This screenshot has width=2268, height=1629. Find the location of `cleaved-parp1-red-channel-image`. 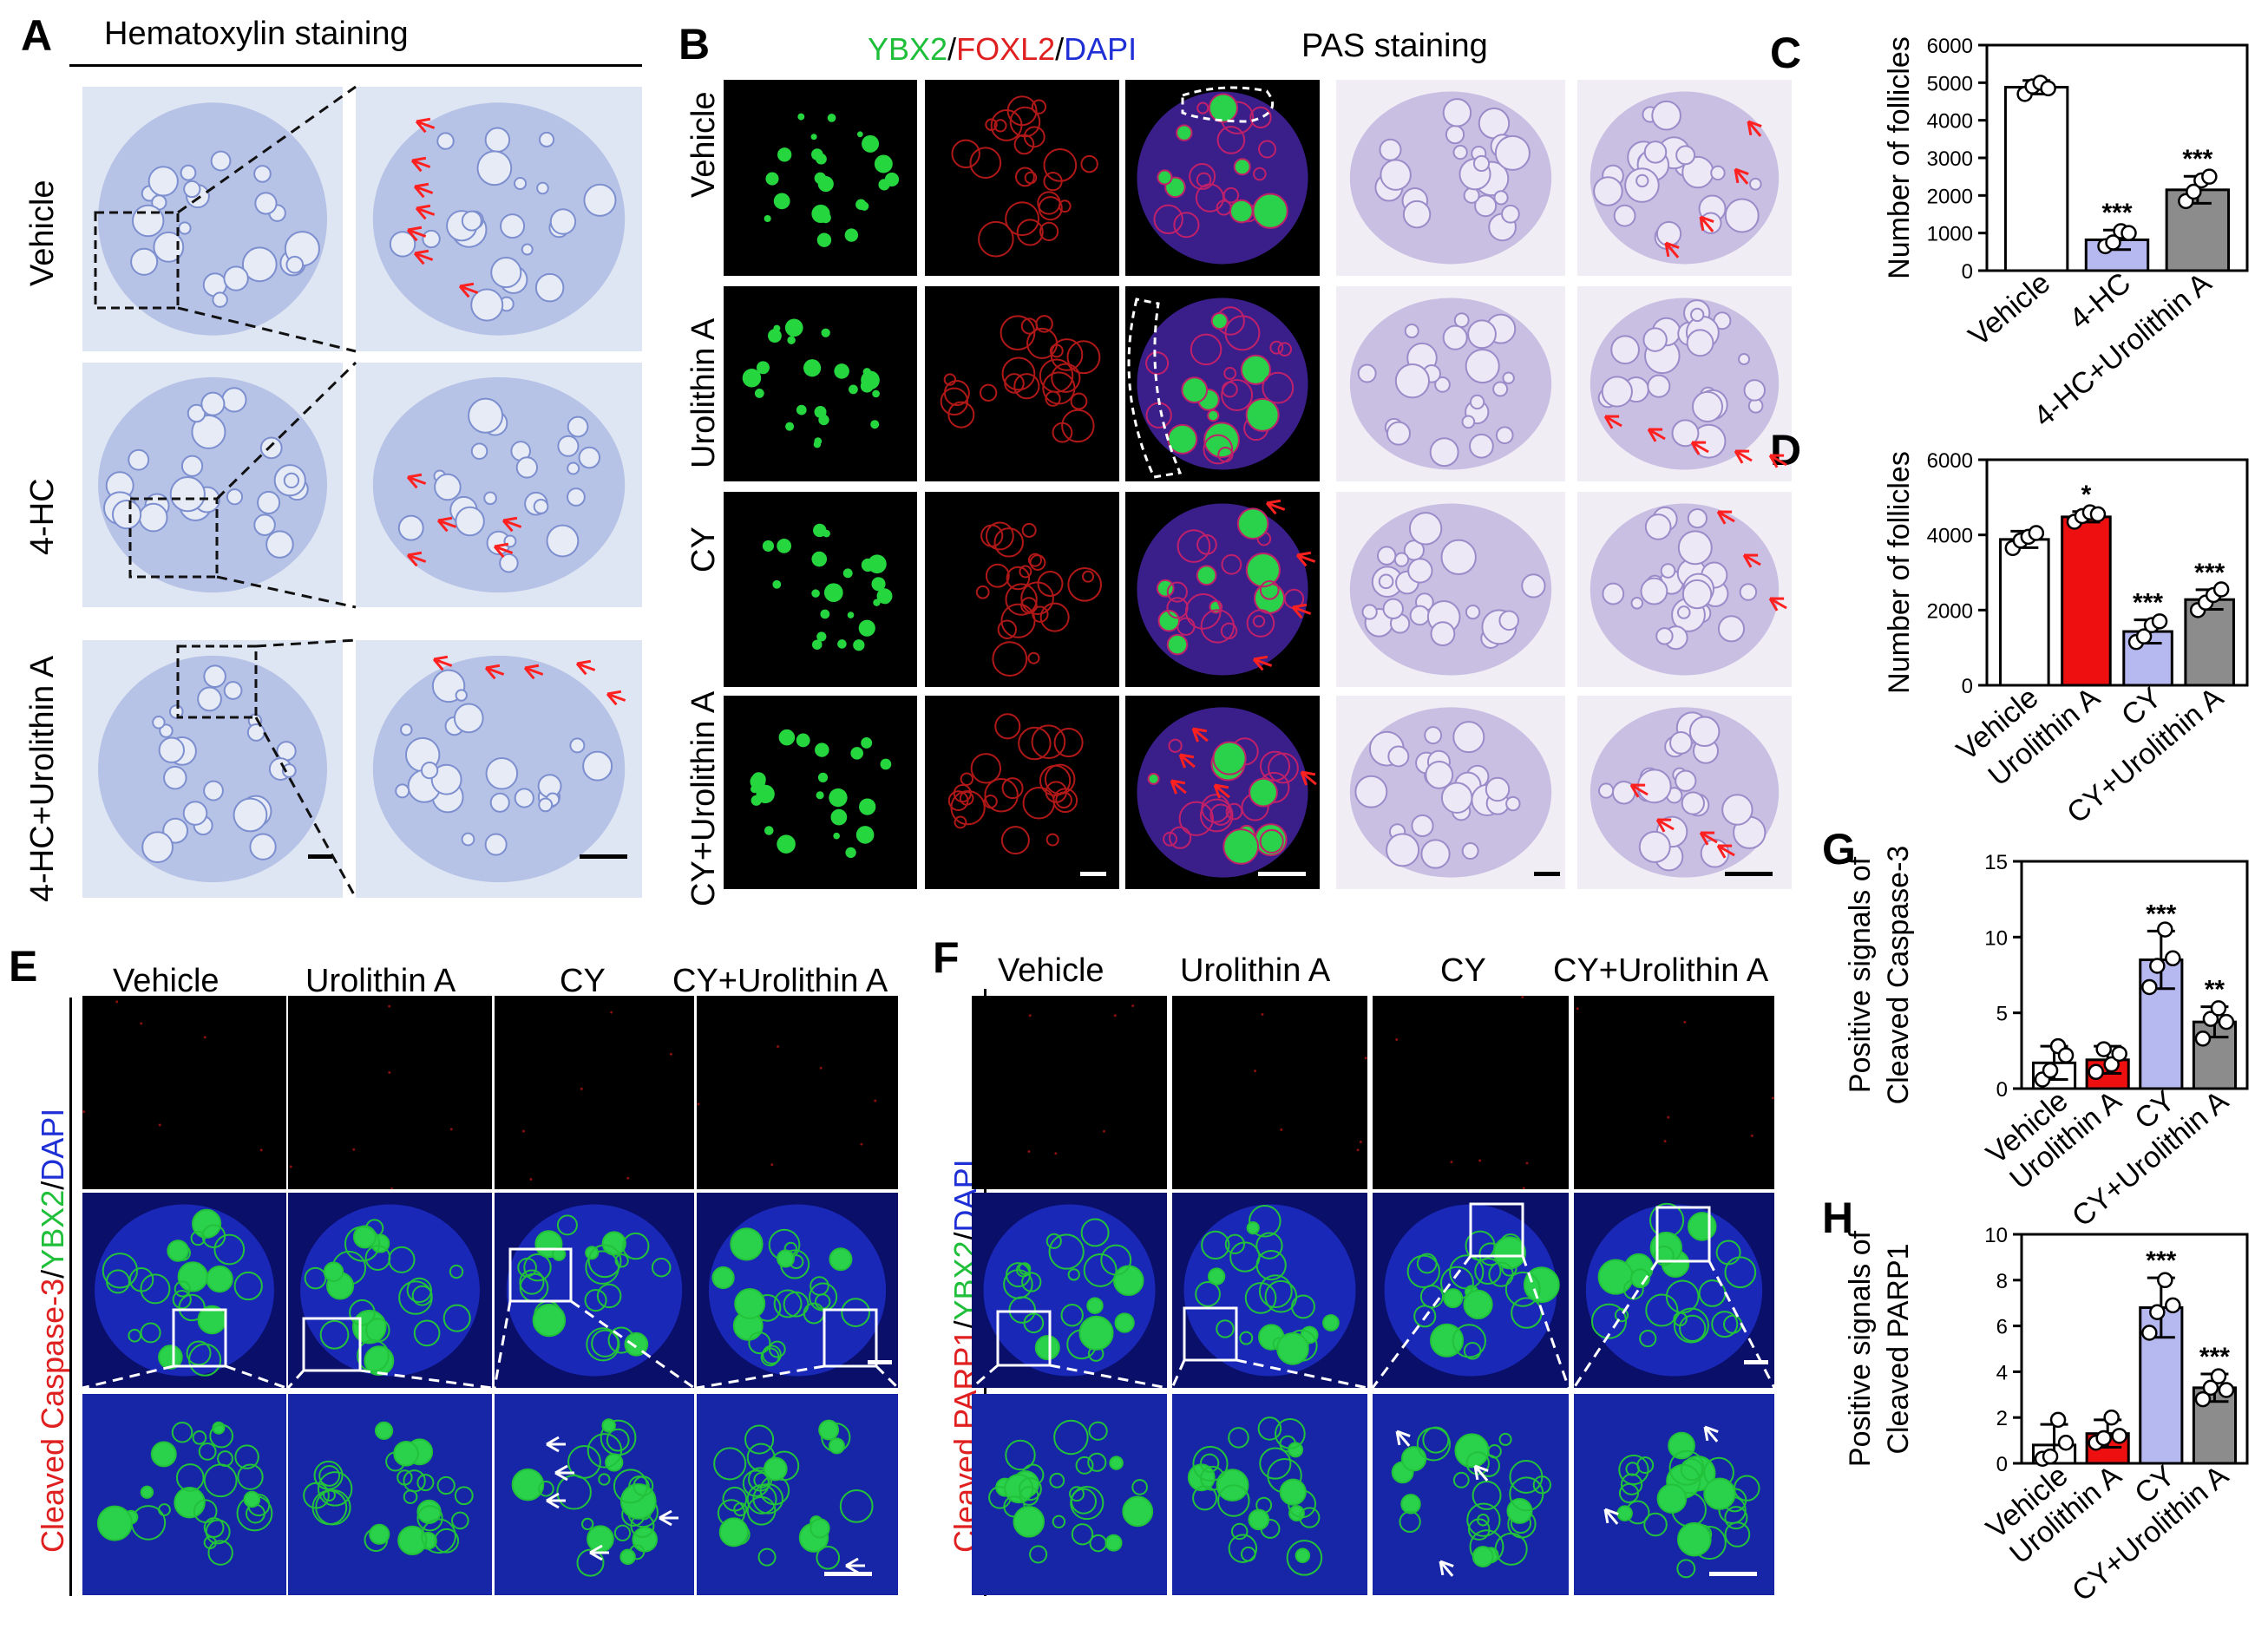

cleaved-parp1-red-channel-image is located at coordinates (1069, 1092).